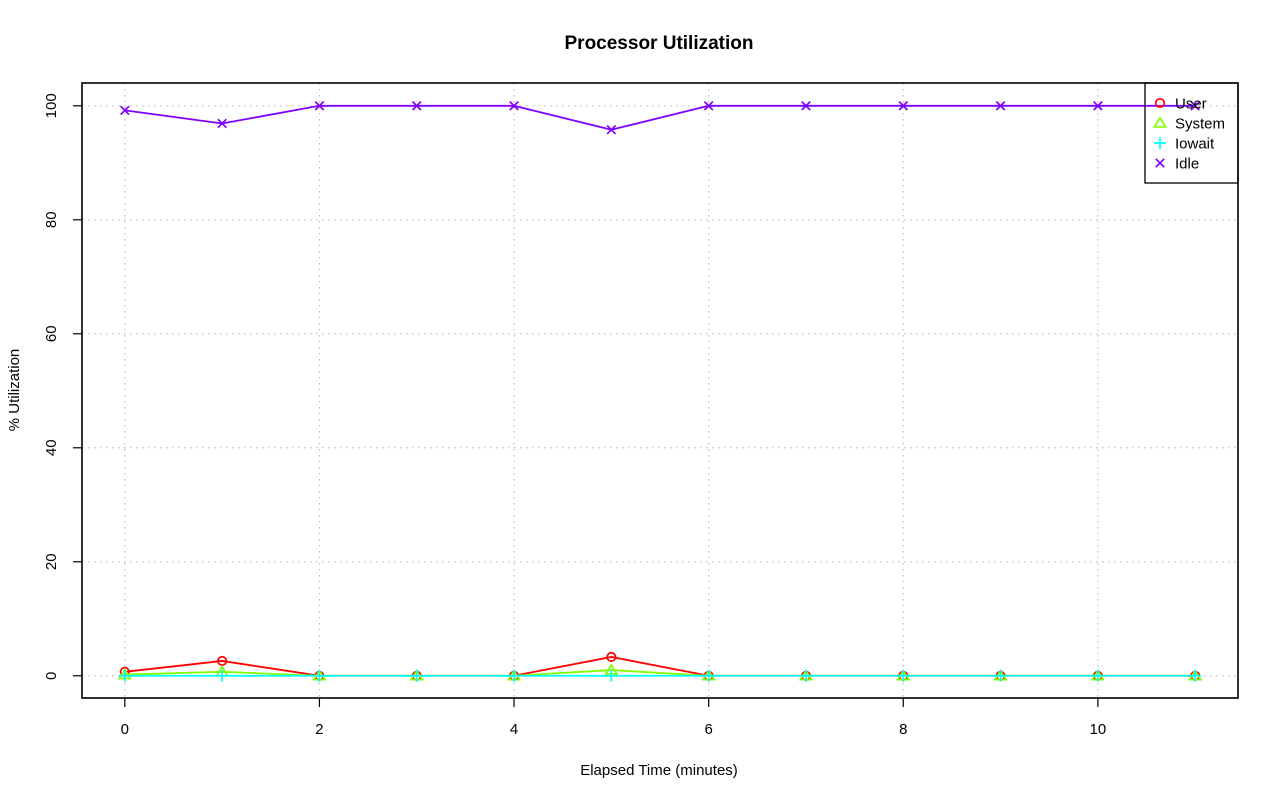 The width and height of the screenshot is (1280, 801). Describe the element at coordinates (51, 447) in the screenshot. I see `y-tick-label: 40` at that location.